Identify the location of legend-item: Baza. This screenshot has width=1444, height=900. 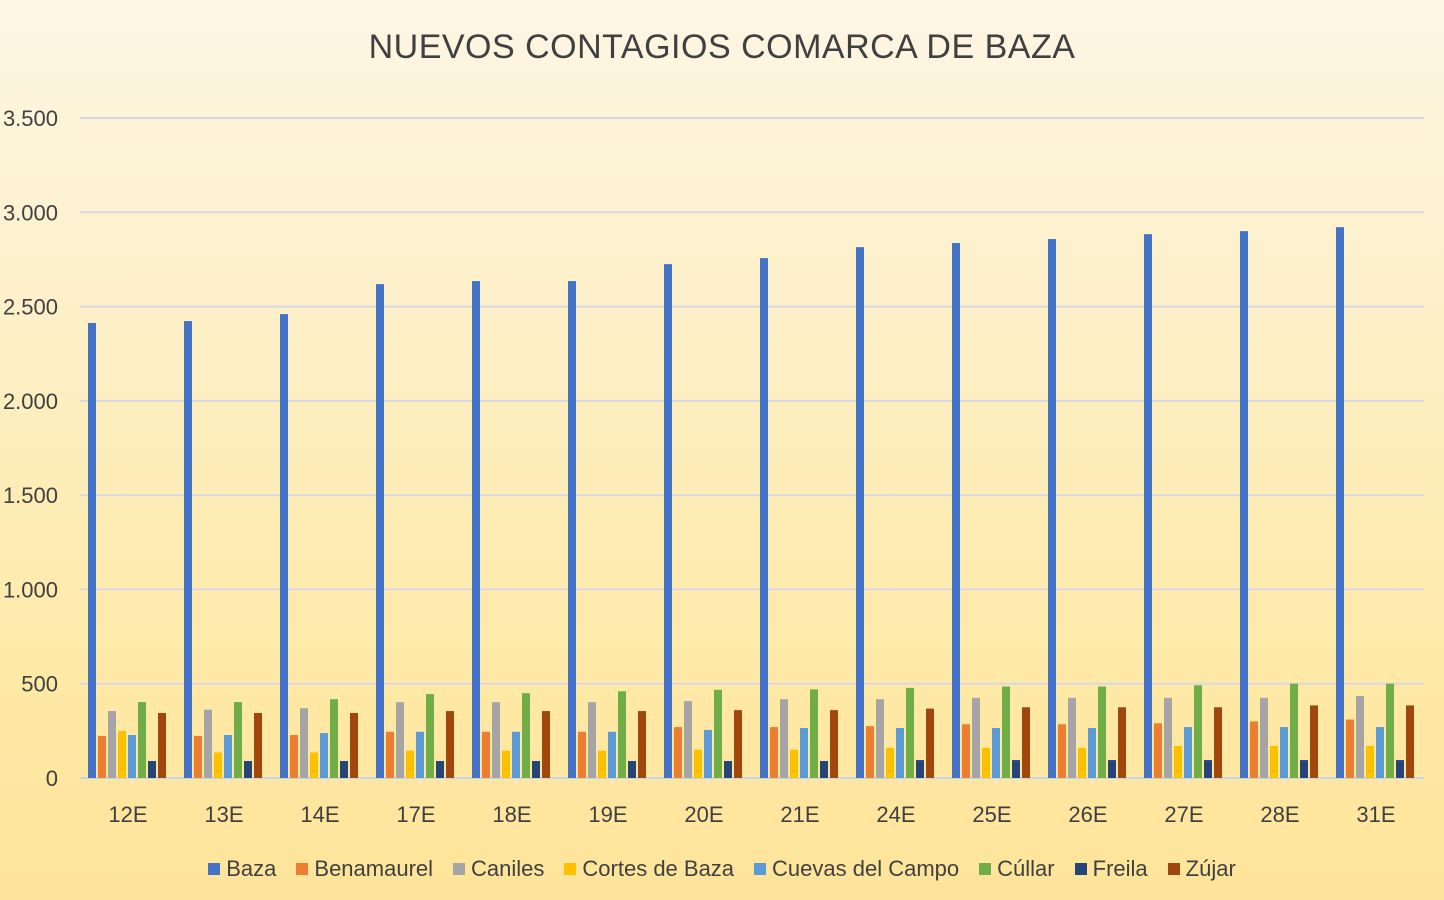
(242, 869).